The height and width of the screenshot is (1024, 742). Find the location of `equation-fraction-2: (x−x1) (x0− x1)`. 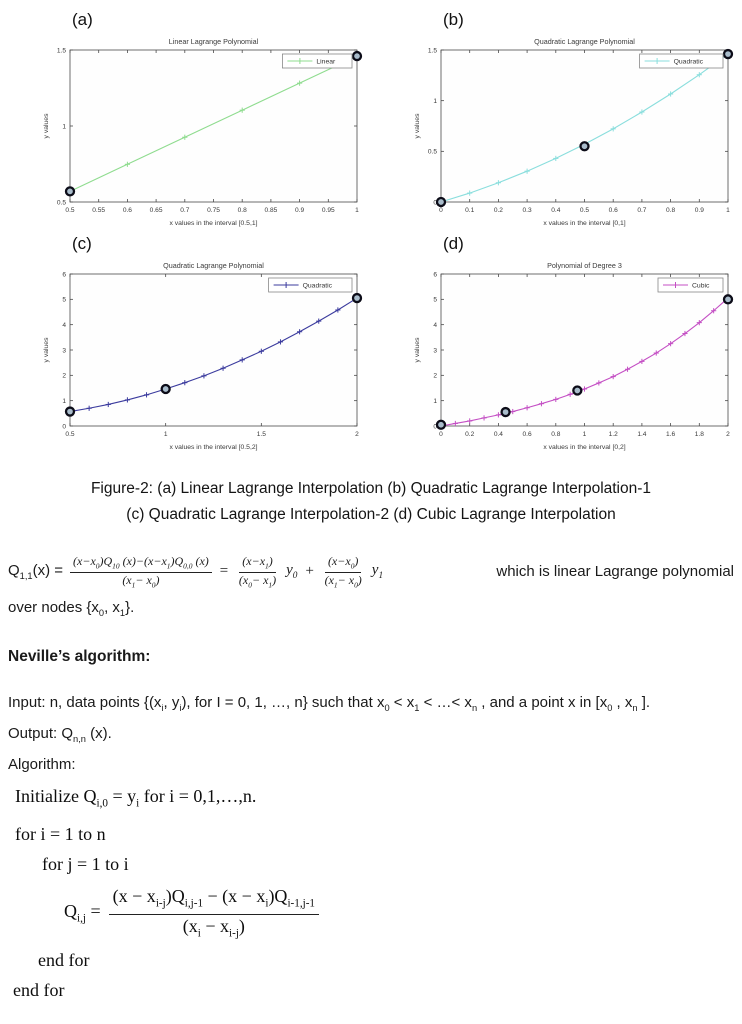

equation-fraction-2: (x−x1) (x0− x1) is located at coordinates (257, 572).